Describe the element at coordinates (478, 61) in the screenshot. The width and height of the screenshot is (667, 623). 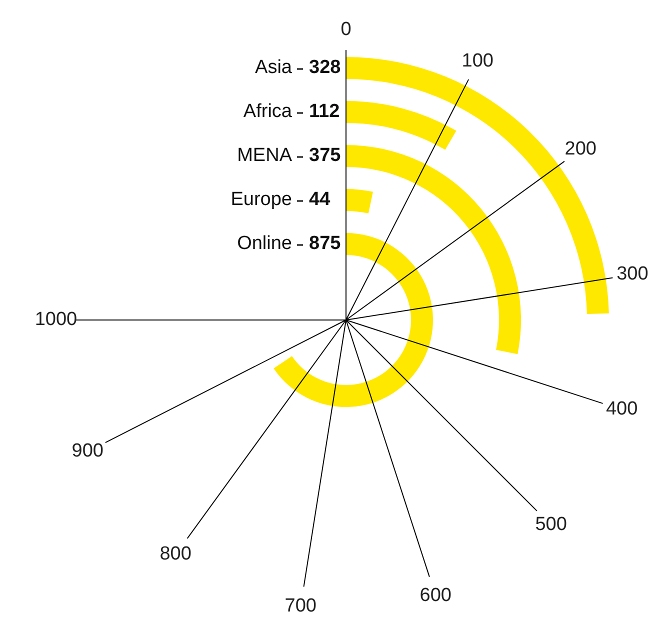
I see `text: 100` at that location.